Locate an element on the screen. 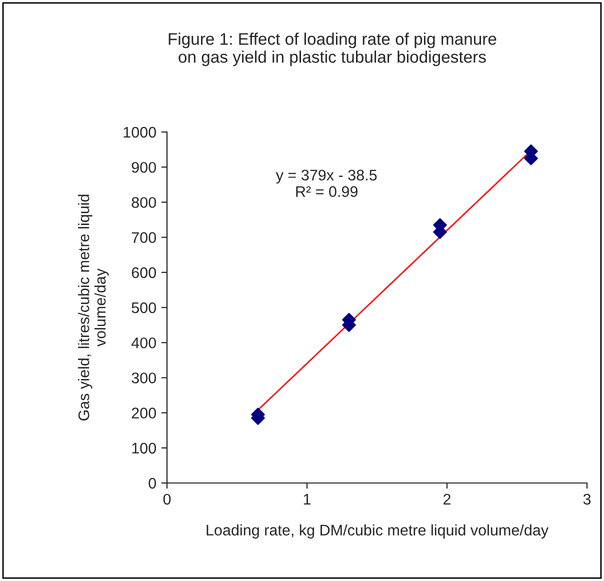 The height and width of the screenshot is (581, 604). y-tick-label: 900 is located at coordinates (144, 167).